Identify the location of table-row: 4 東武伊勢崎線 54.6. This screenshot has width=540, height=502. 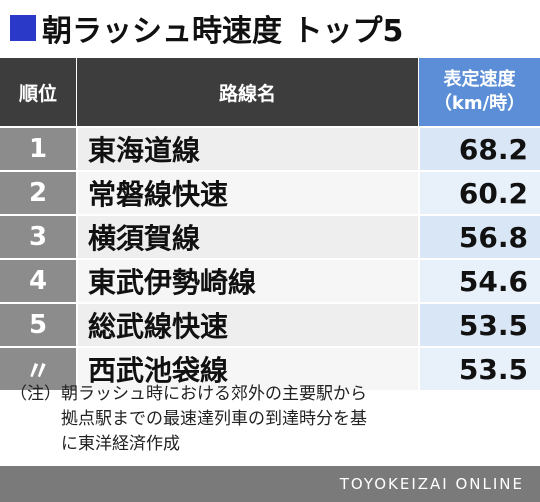
(270, 281).